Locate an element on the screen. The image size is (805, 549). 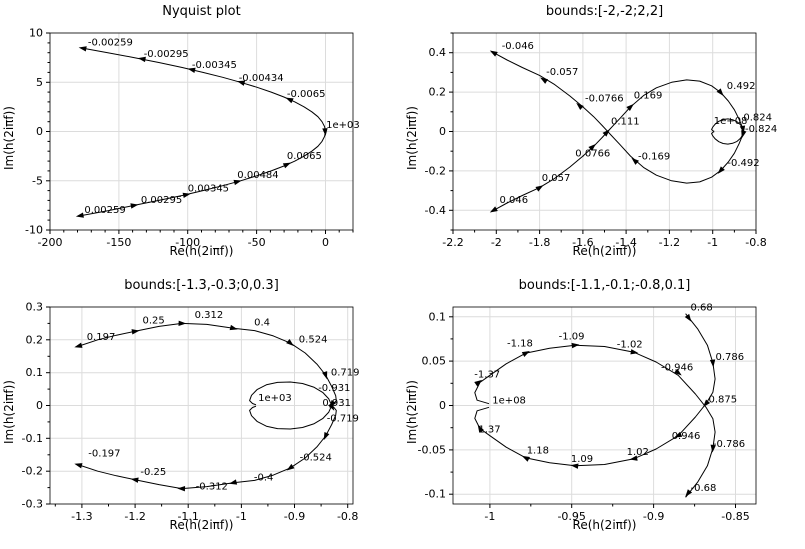
plot4-y-axis-label: Im(h(2iπf)) is located at coordinates (412, 412).